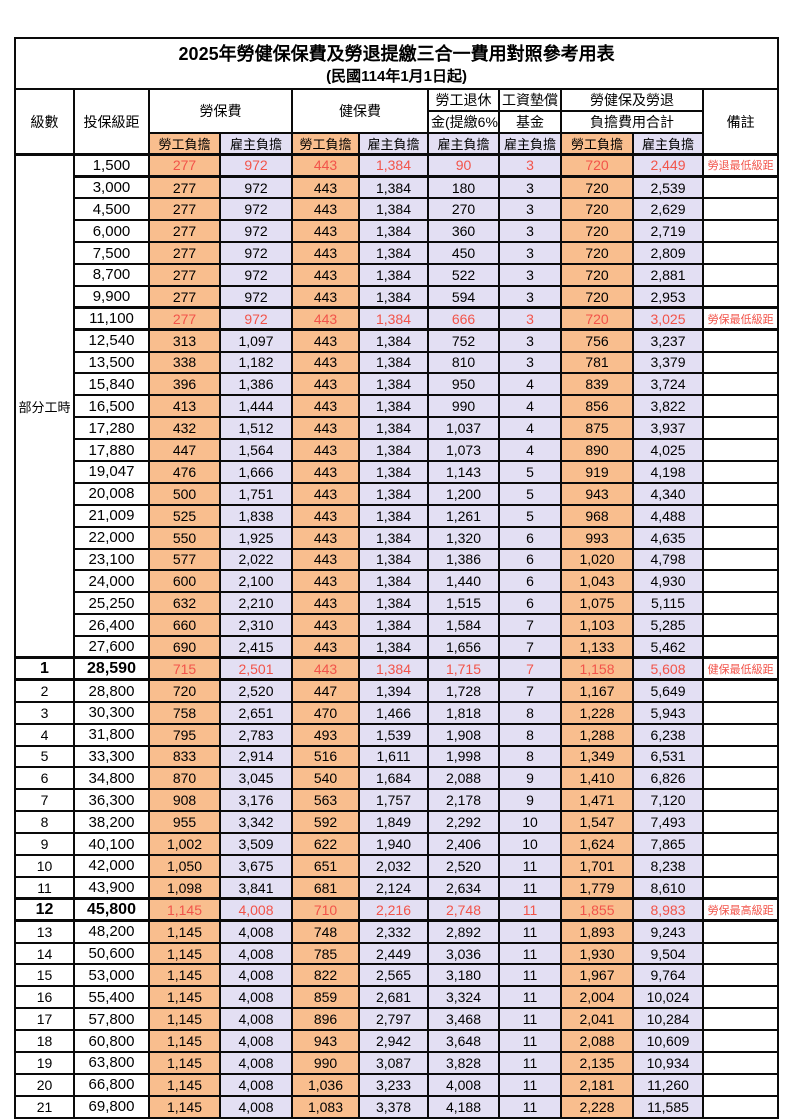 Image resolution: width=791 pixels, height=1120 pixels. I want to click on cell-total-employee: 2,041, so click(597, 1019).